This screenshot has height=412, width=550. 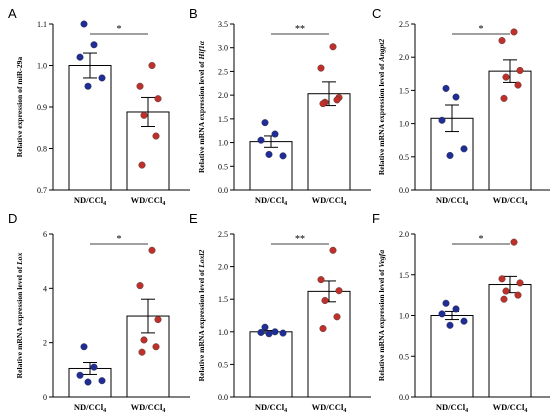 I want to click on y-tick-label: 1.1, so click(x=42, y=24).